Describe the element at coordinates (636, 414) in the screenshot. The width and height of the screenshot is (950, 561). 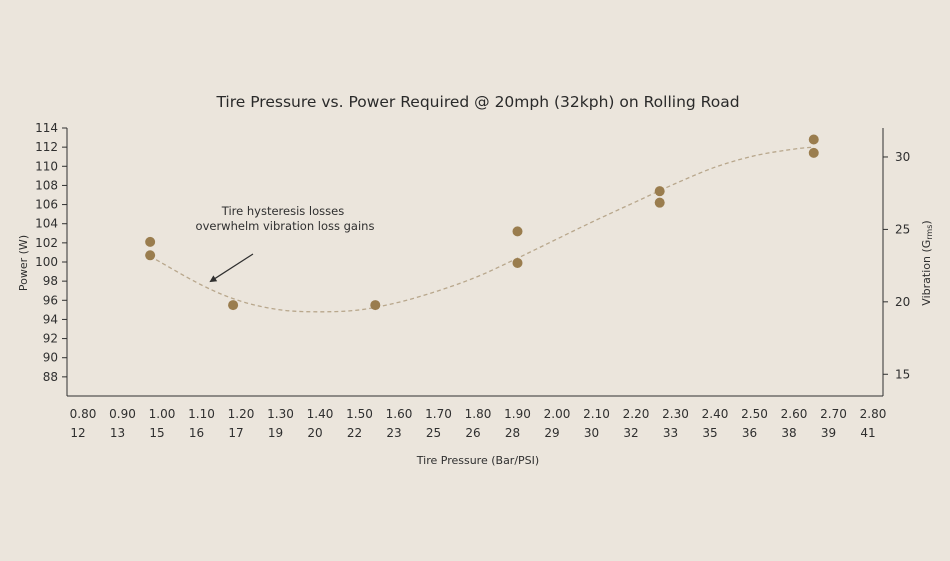
I see `x-tick-label-bar: 2.20` at that location.